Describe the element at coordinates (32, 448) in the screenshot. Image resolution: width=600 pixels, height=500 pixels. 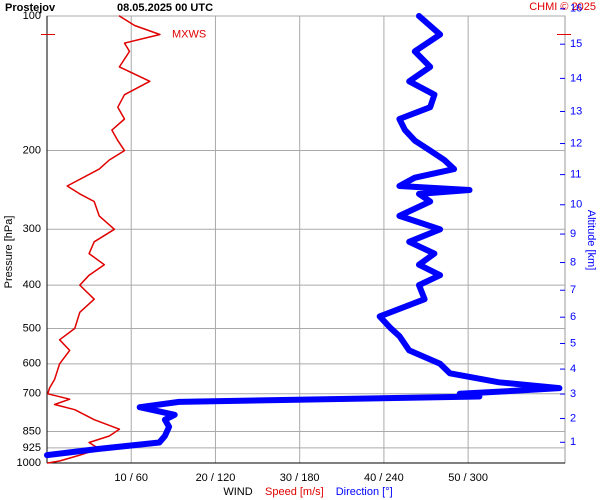
I see `y-tick-label: 925` at that location.